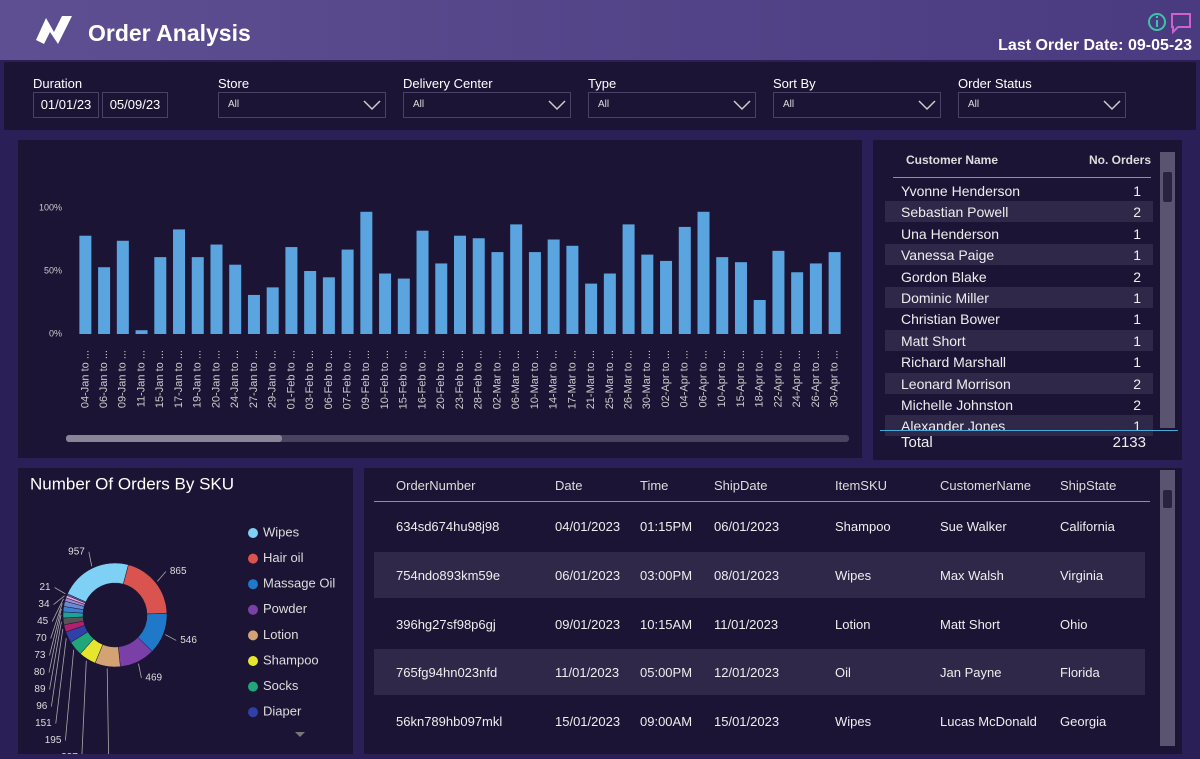 The width and height of the screenshot is (1200, 759). I want to click on column-header: Time, so click(654, 485).